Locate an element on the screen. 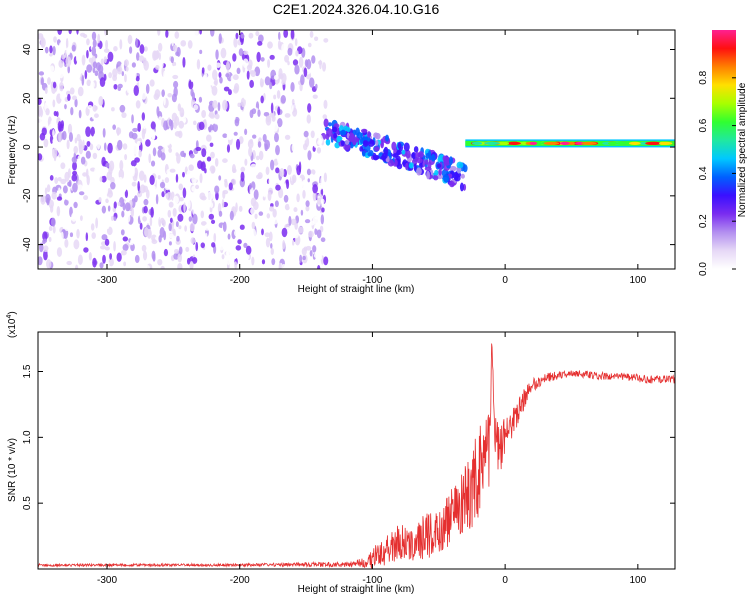  colorbar-gradient is located at coordinates (724, 149).